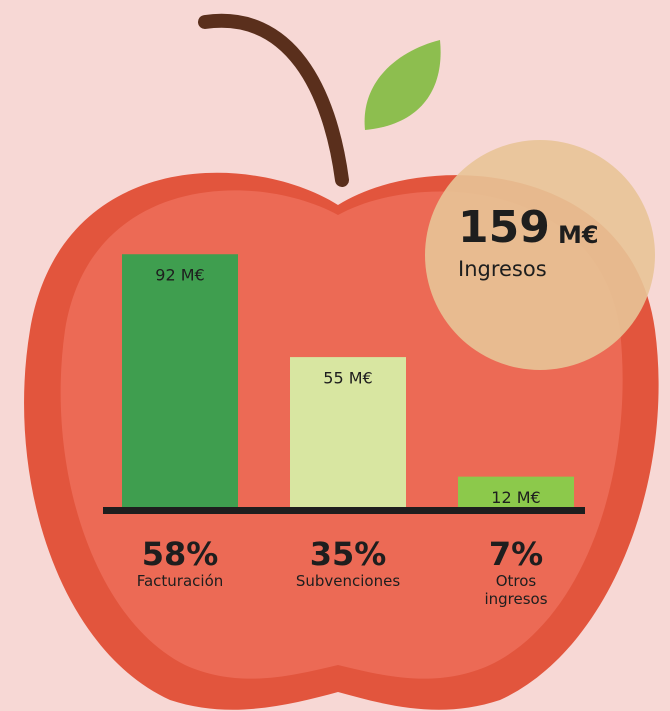 The image size is (670, 711). Describe the element at coordinates (540, 255) in the screenshot. I see `total-circle` at that location.